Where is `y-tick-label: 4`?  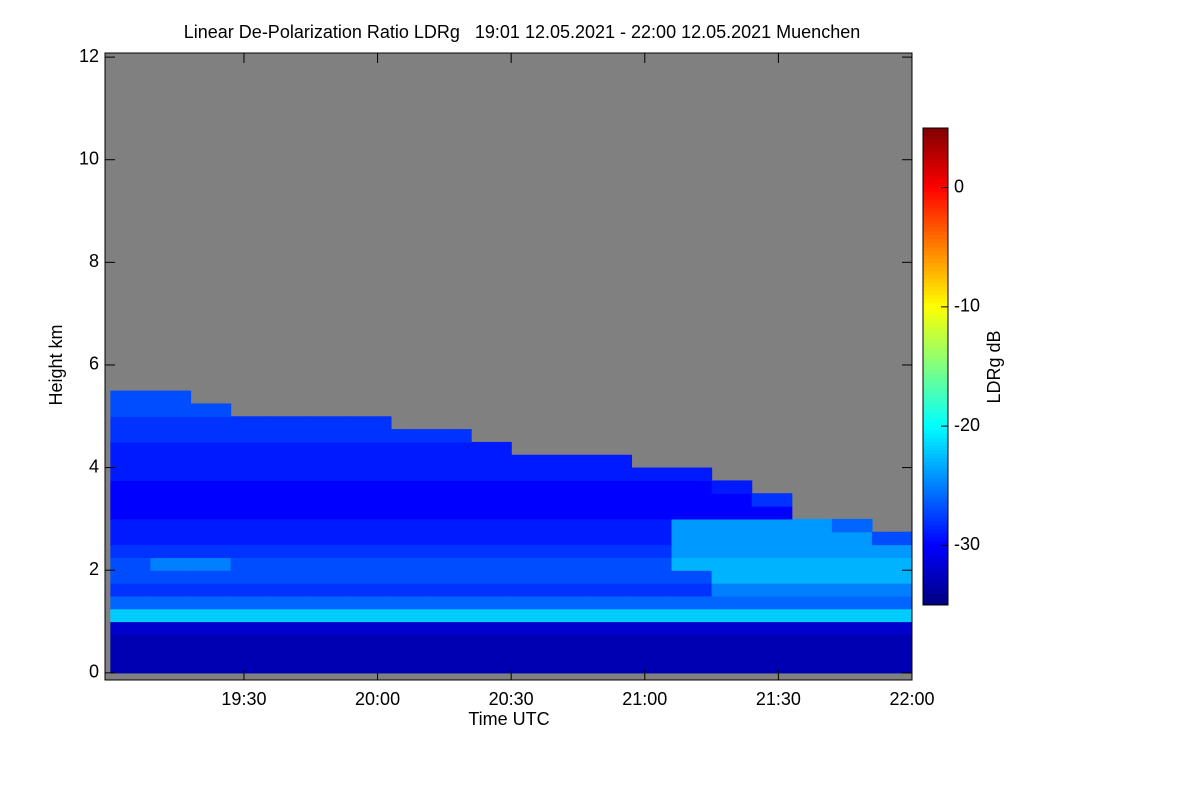 y-tick-label: 4 is located at coordinates (94, 466).